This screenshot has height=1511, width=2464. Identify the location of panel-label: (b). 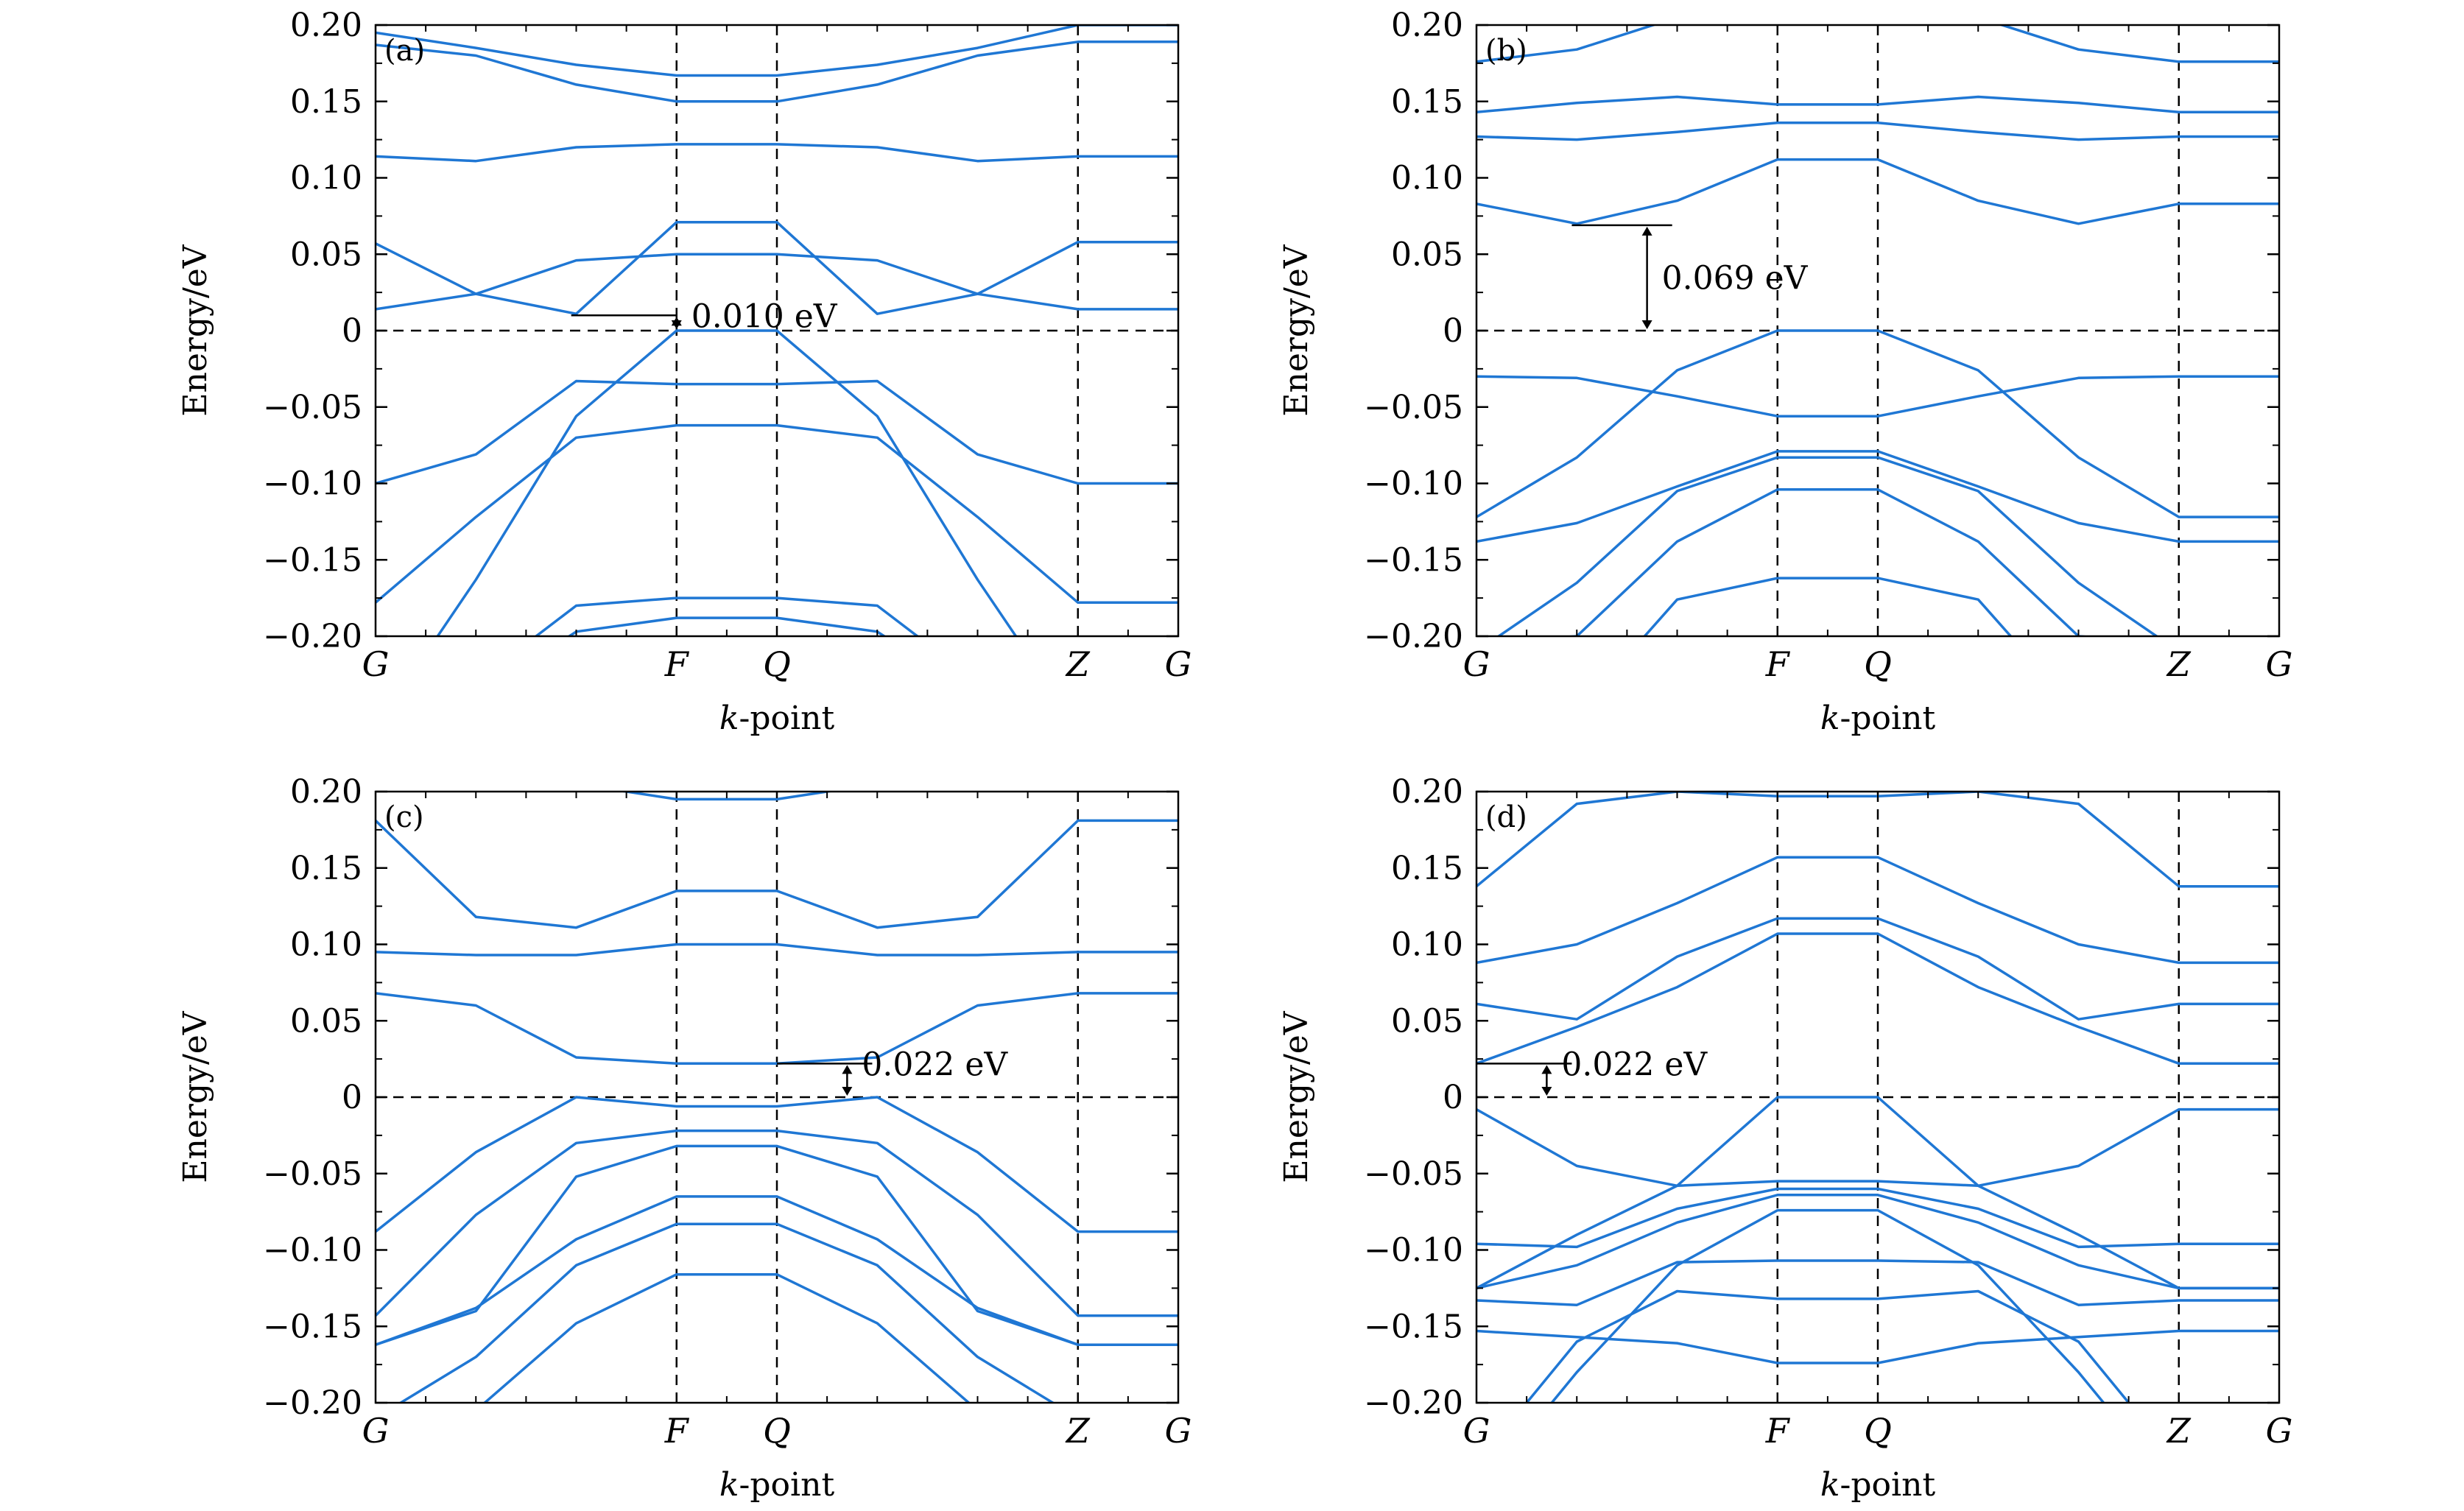
(1506, 51).